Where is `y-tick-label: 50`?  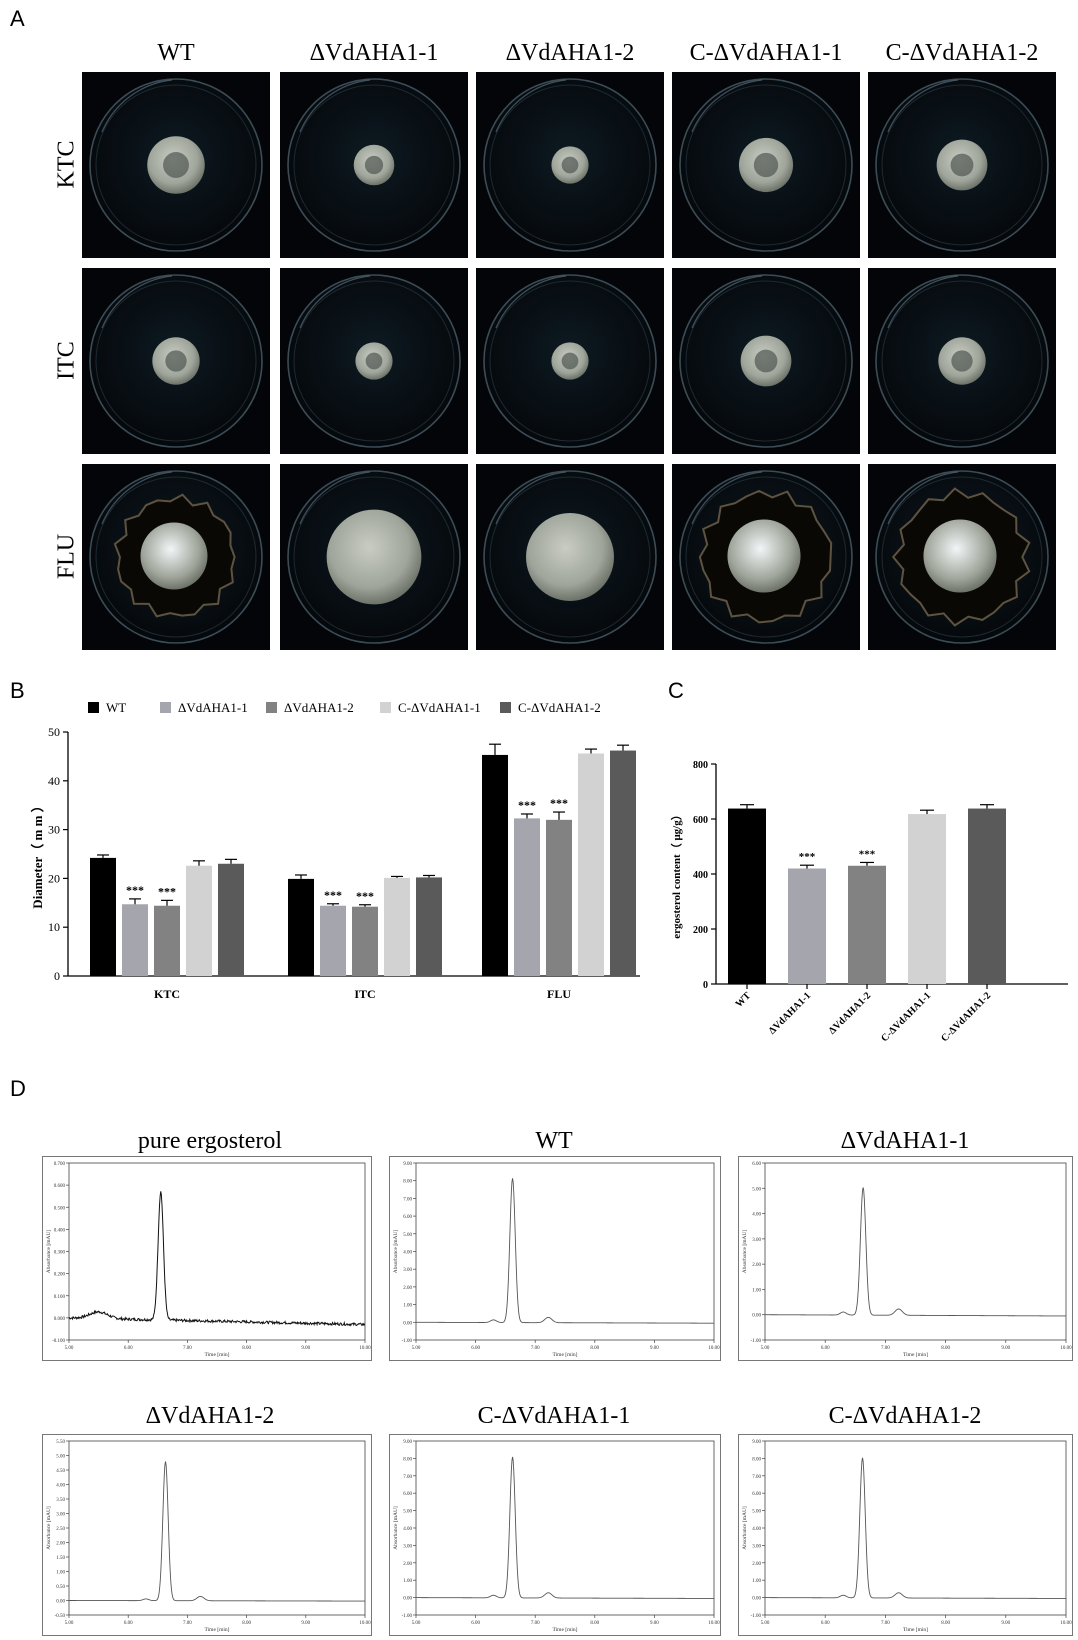 y-tick-label: 50 is located at coordinates (54, 732).